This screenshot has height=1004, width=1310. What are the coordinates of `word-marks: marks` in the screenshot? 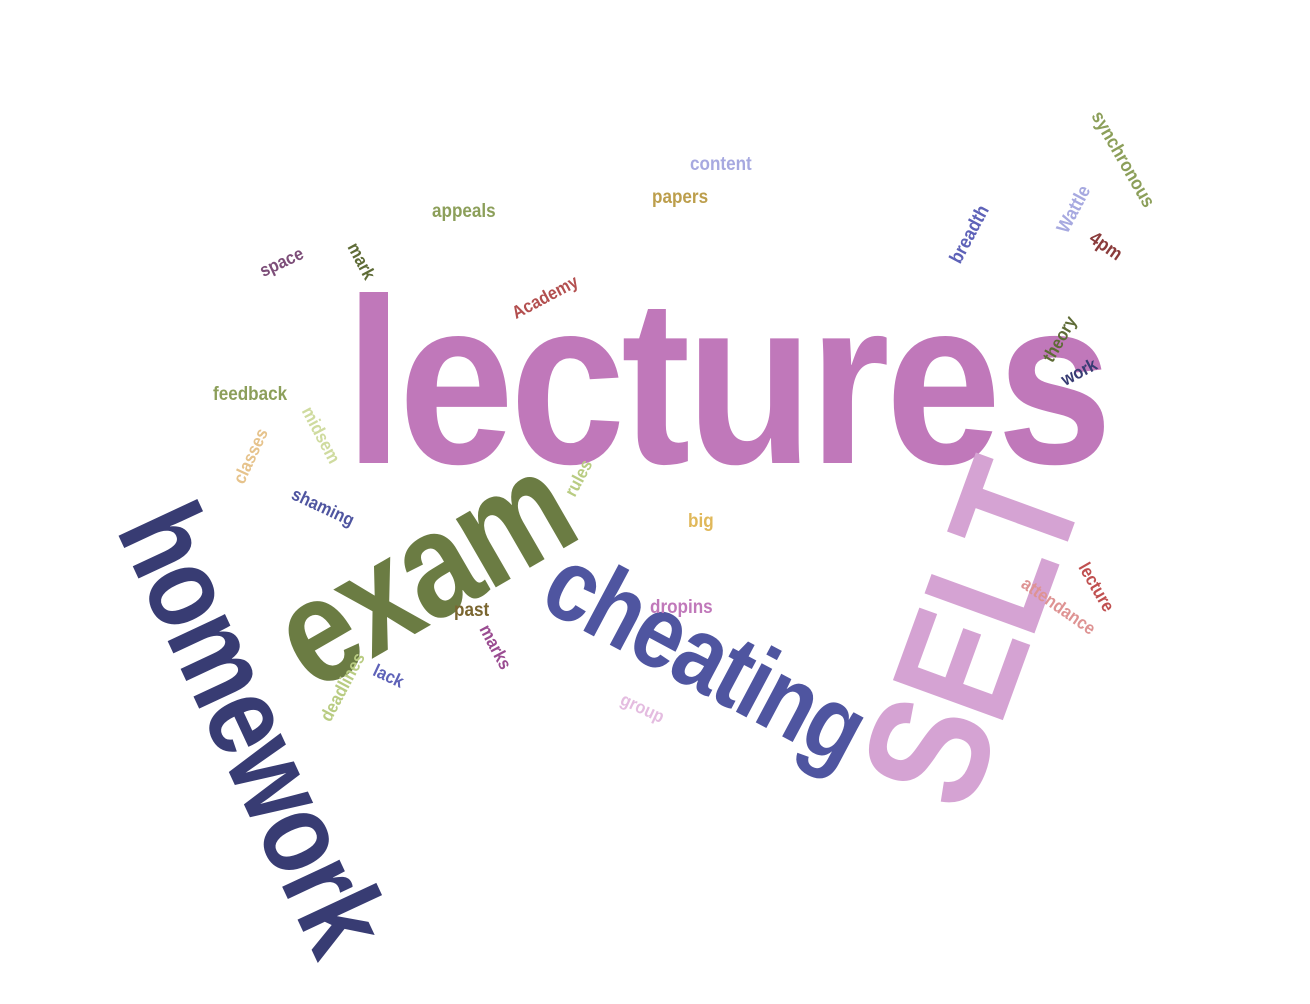 It's located at (495, 647).